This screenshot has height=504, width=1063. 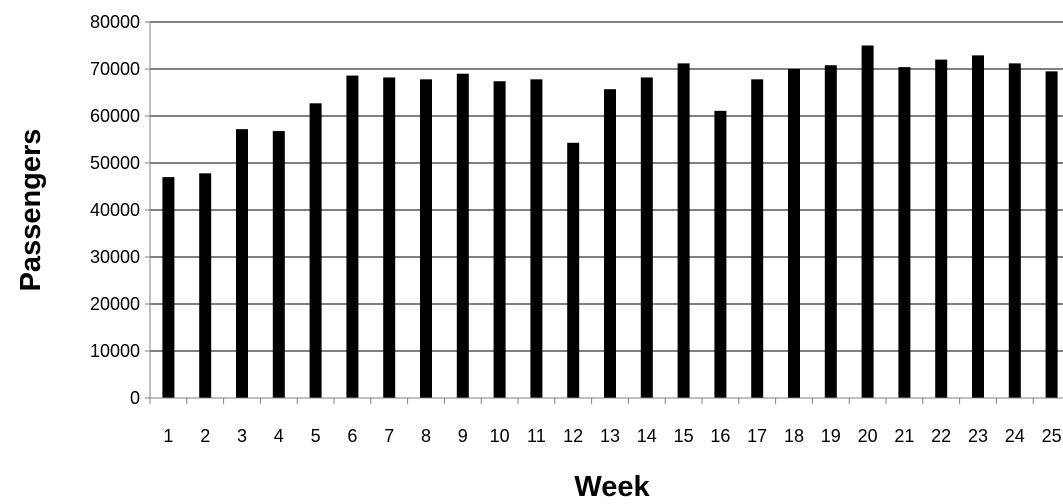 What do you see at coordinates (115, 304) in the screenshot?
I see `y-tick-label: 20000` at bounding box center [115, 304].